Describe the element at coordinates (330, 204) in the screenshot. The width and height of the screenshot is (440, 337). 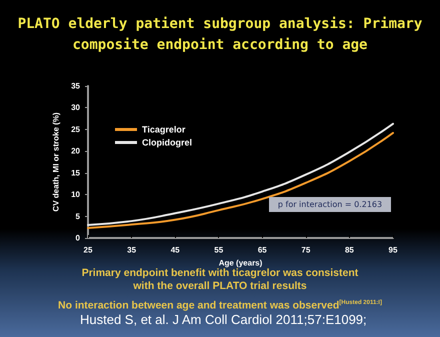
I see `annotation: p for interaction = 0.2163` at that location.